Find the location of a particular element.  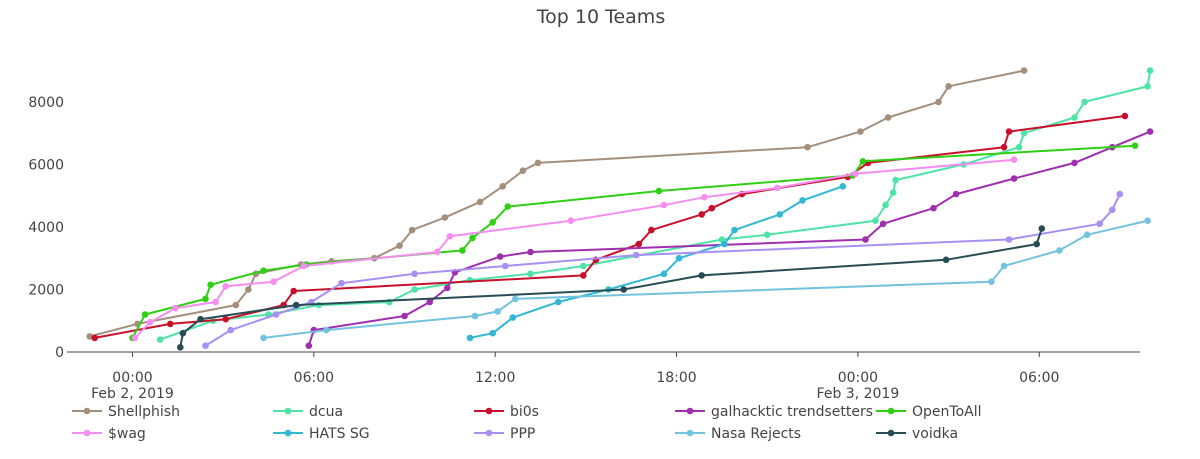

legend-item-hats-sg: HATS SG is located at coordinates (321, 434).